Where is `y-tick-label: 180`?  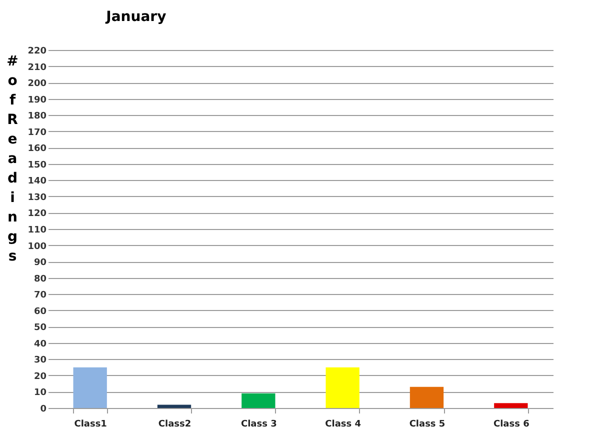 y-tick-label: 180 is located at coordinates (37, 117).